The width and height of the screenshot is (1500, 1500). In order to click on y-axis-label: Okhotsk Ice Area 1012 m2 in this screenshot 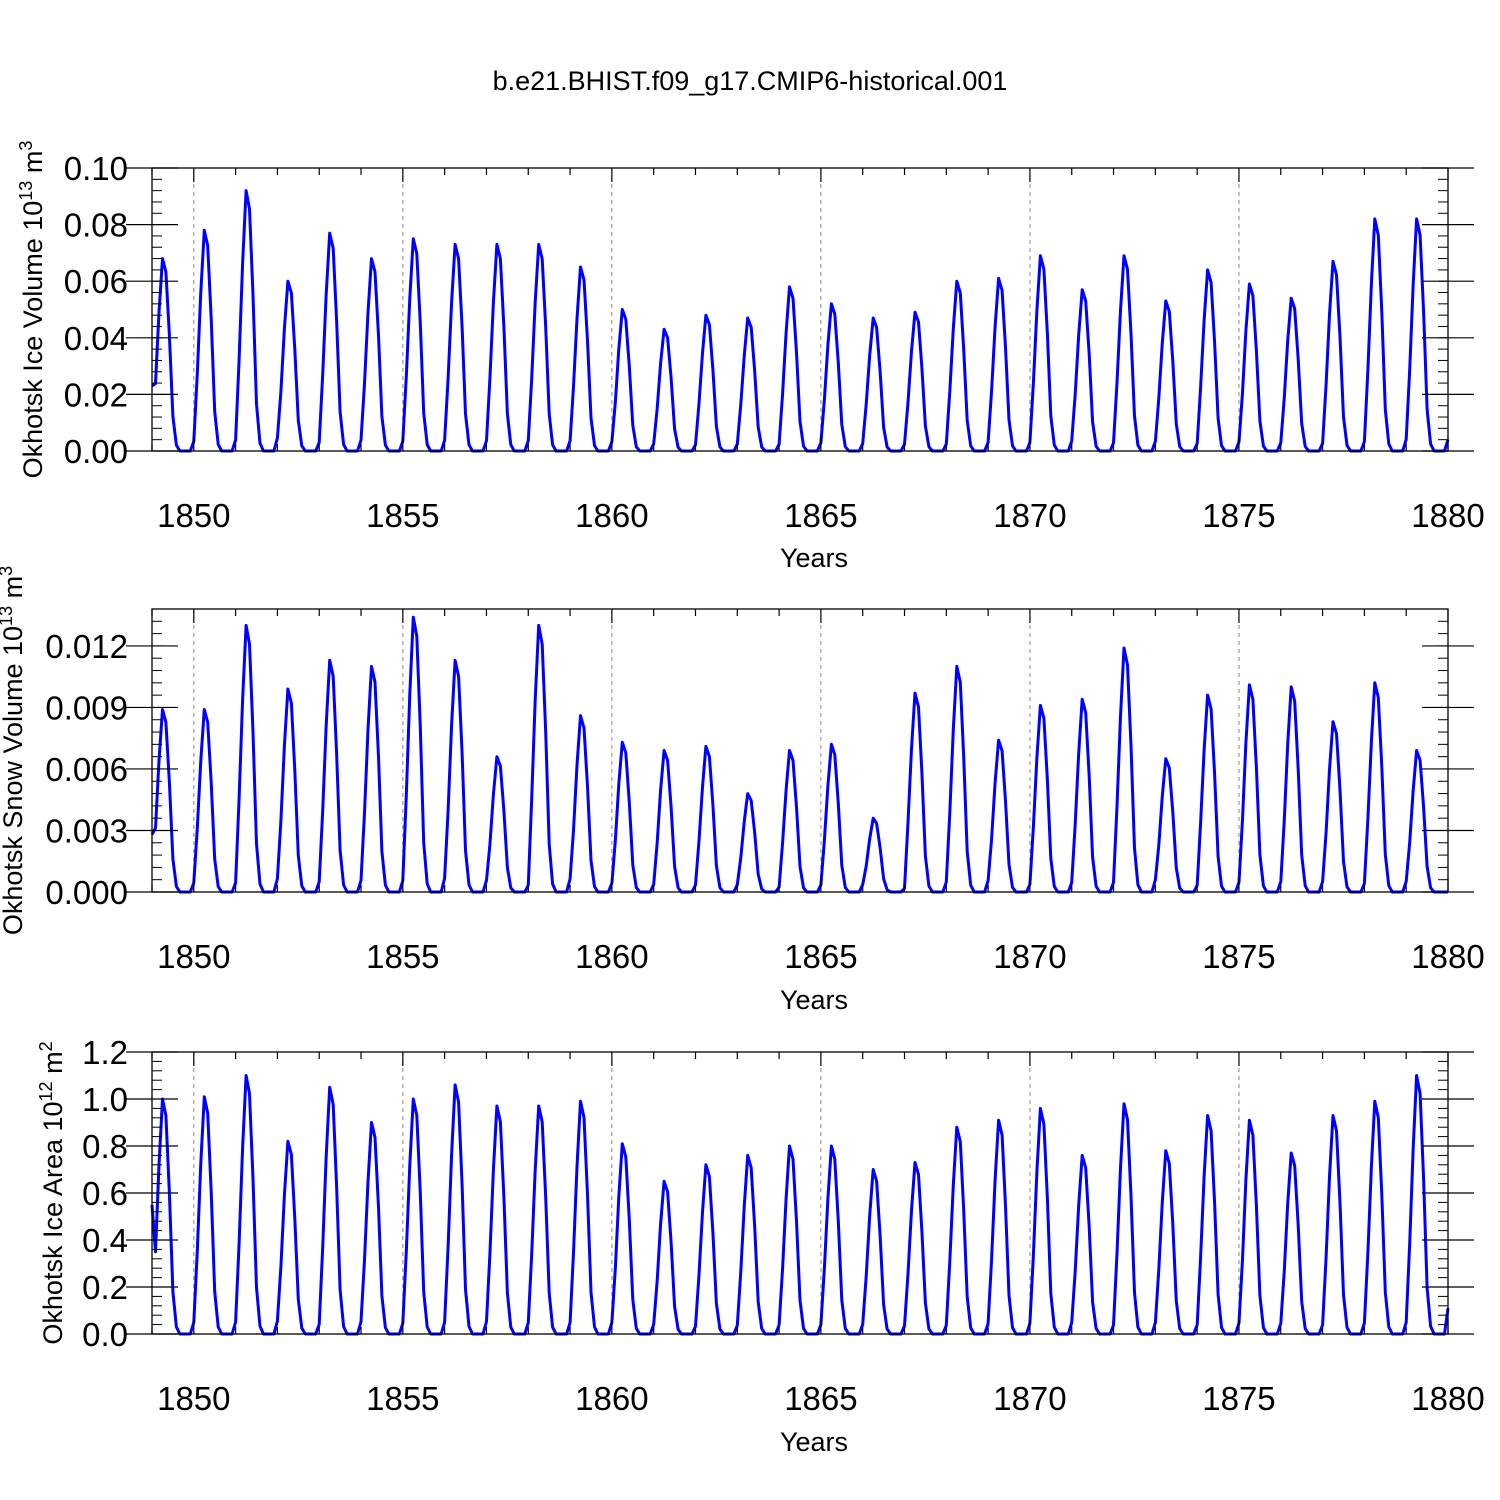, I will do `click(52, 1192)`.